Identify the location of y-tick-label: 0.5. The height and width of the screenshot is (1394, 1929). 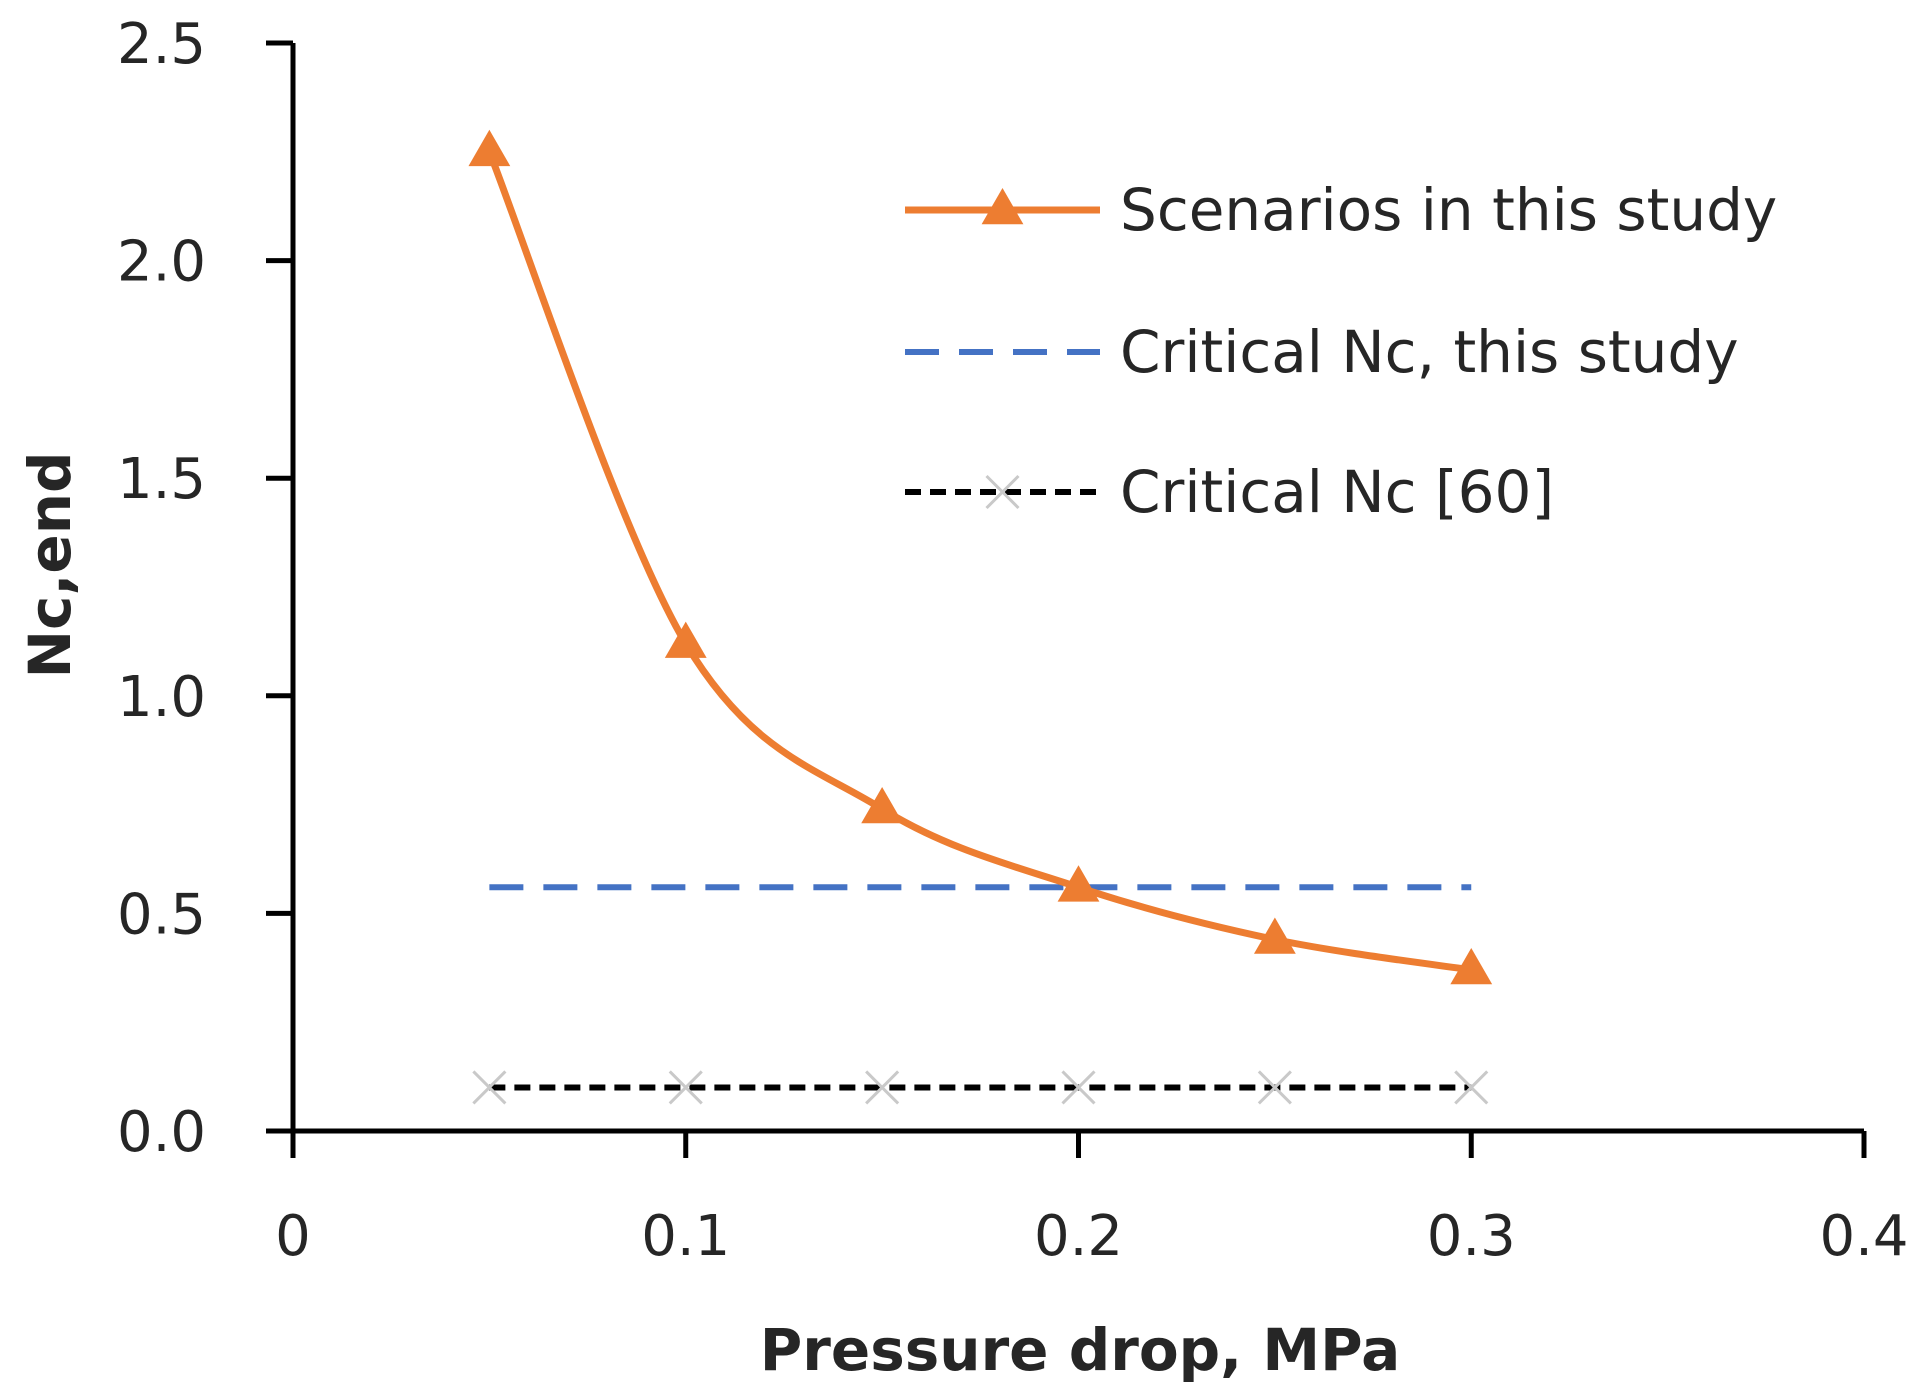
(161, 914).